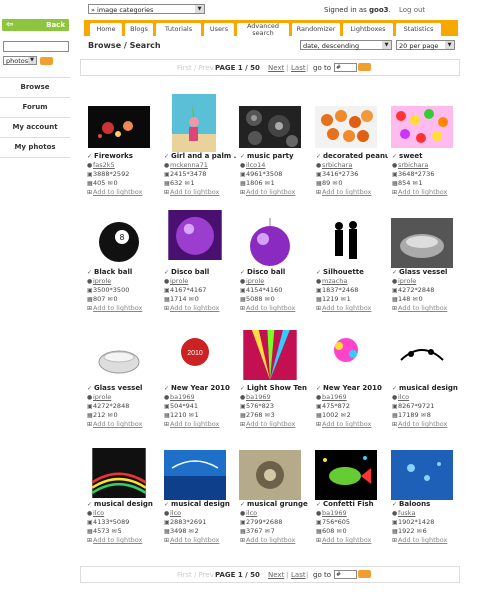  Describe the element at coordinates (428, 156) in the screenshot. I see `photo-title: ✓ sweet` at that location.